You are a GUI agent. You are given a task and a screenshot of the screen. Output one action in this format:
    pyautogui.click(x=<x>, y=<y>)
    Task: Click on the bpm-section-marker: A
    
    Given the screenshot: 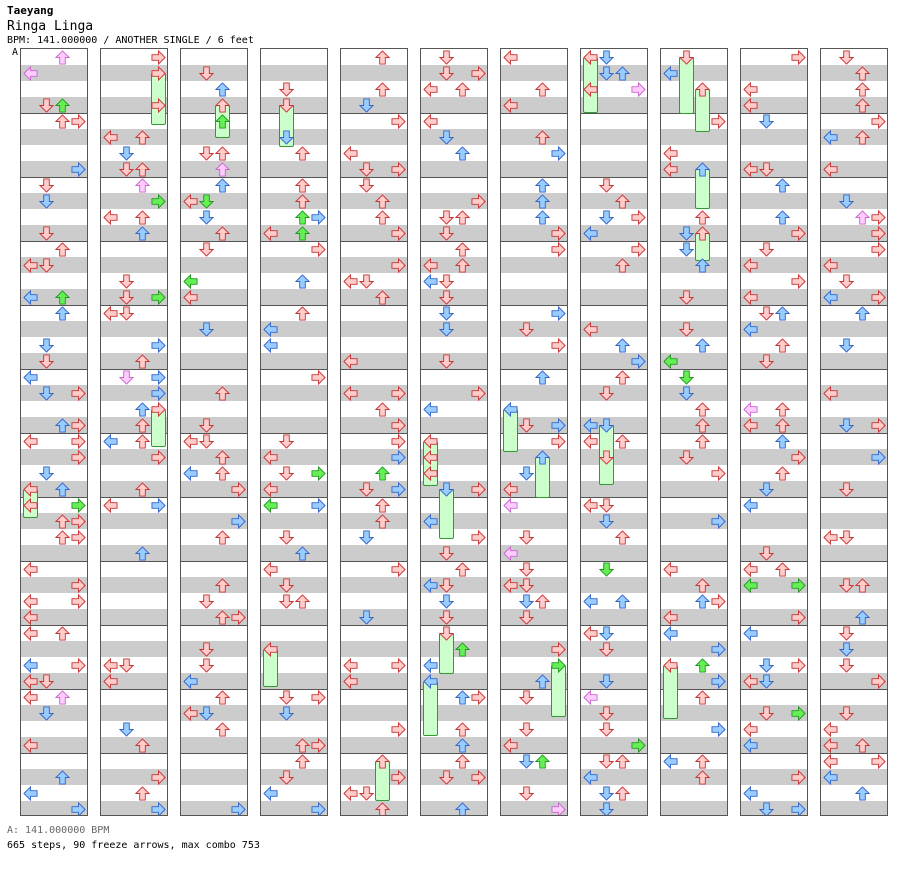 What is the action you would take?
    pyautogui.click(x=15, y=52)
    